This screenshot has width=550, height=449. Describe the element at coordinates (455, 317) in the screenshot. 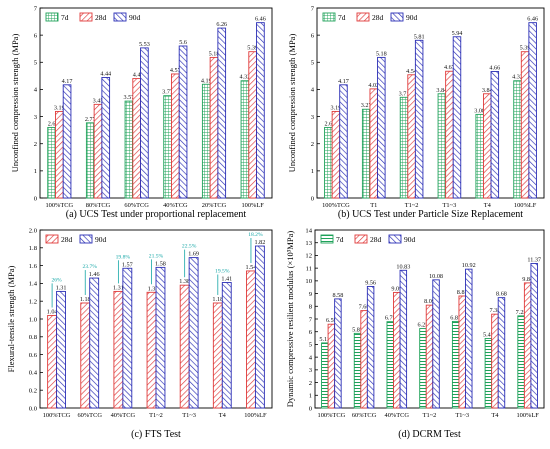

I see `data-label: 6.81` at that location.